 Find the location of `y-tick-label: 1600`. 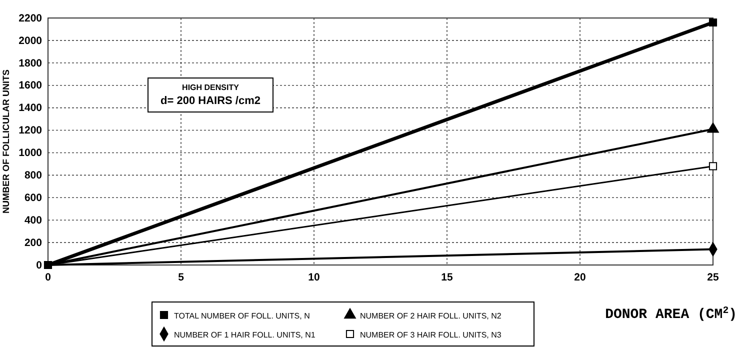

y-tick-label: 1600 is located at coordinates (30, 86).